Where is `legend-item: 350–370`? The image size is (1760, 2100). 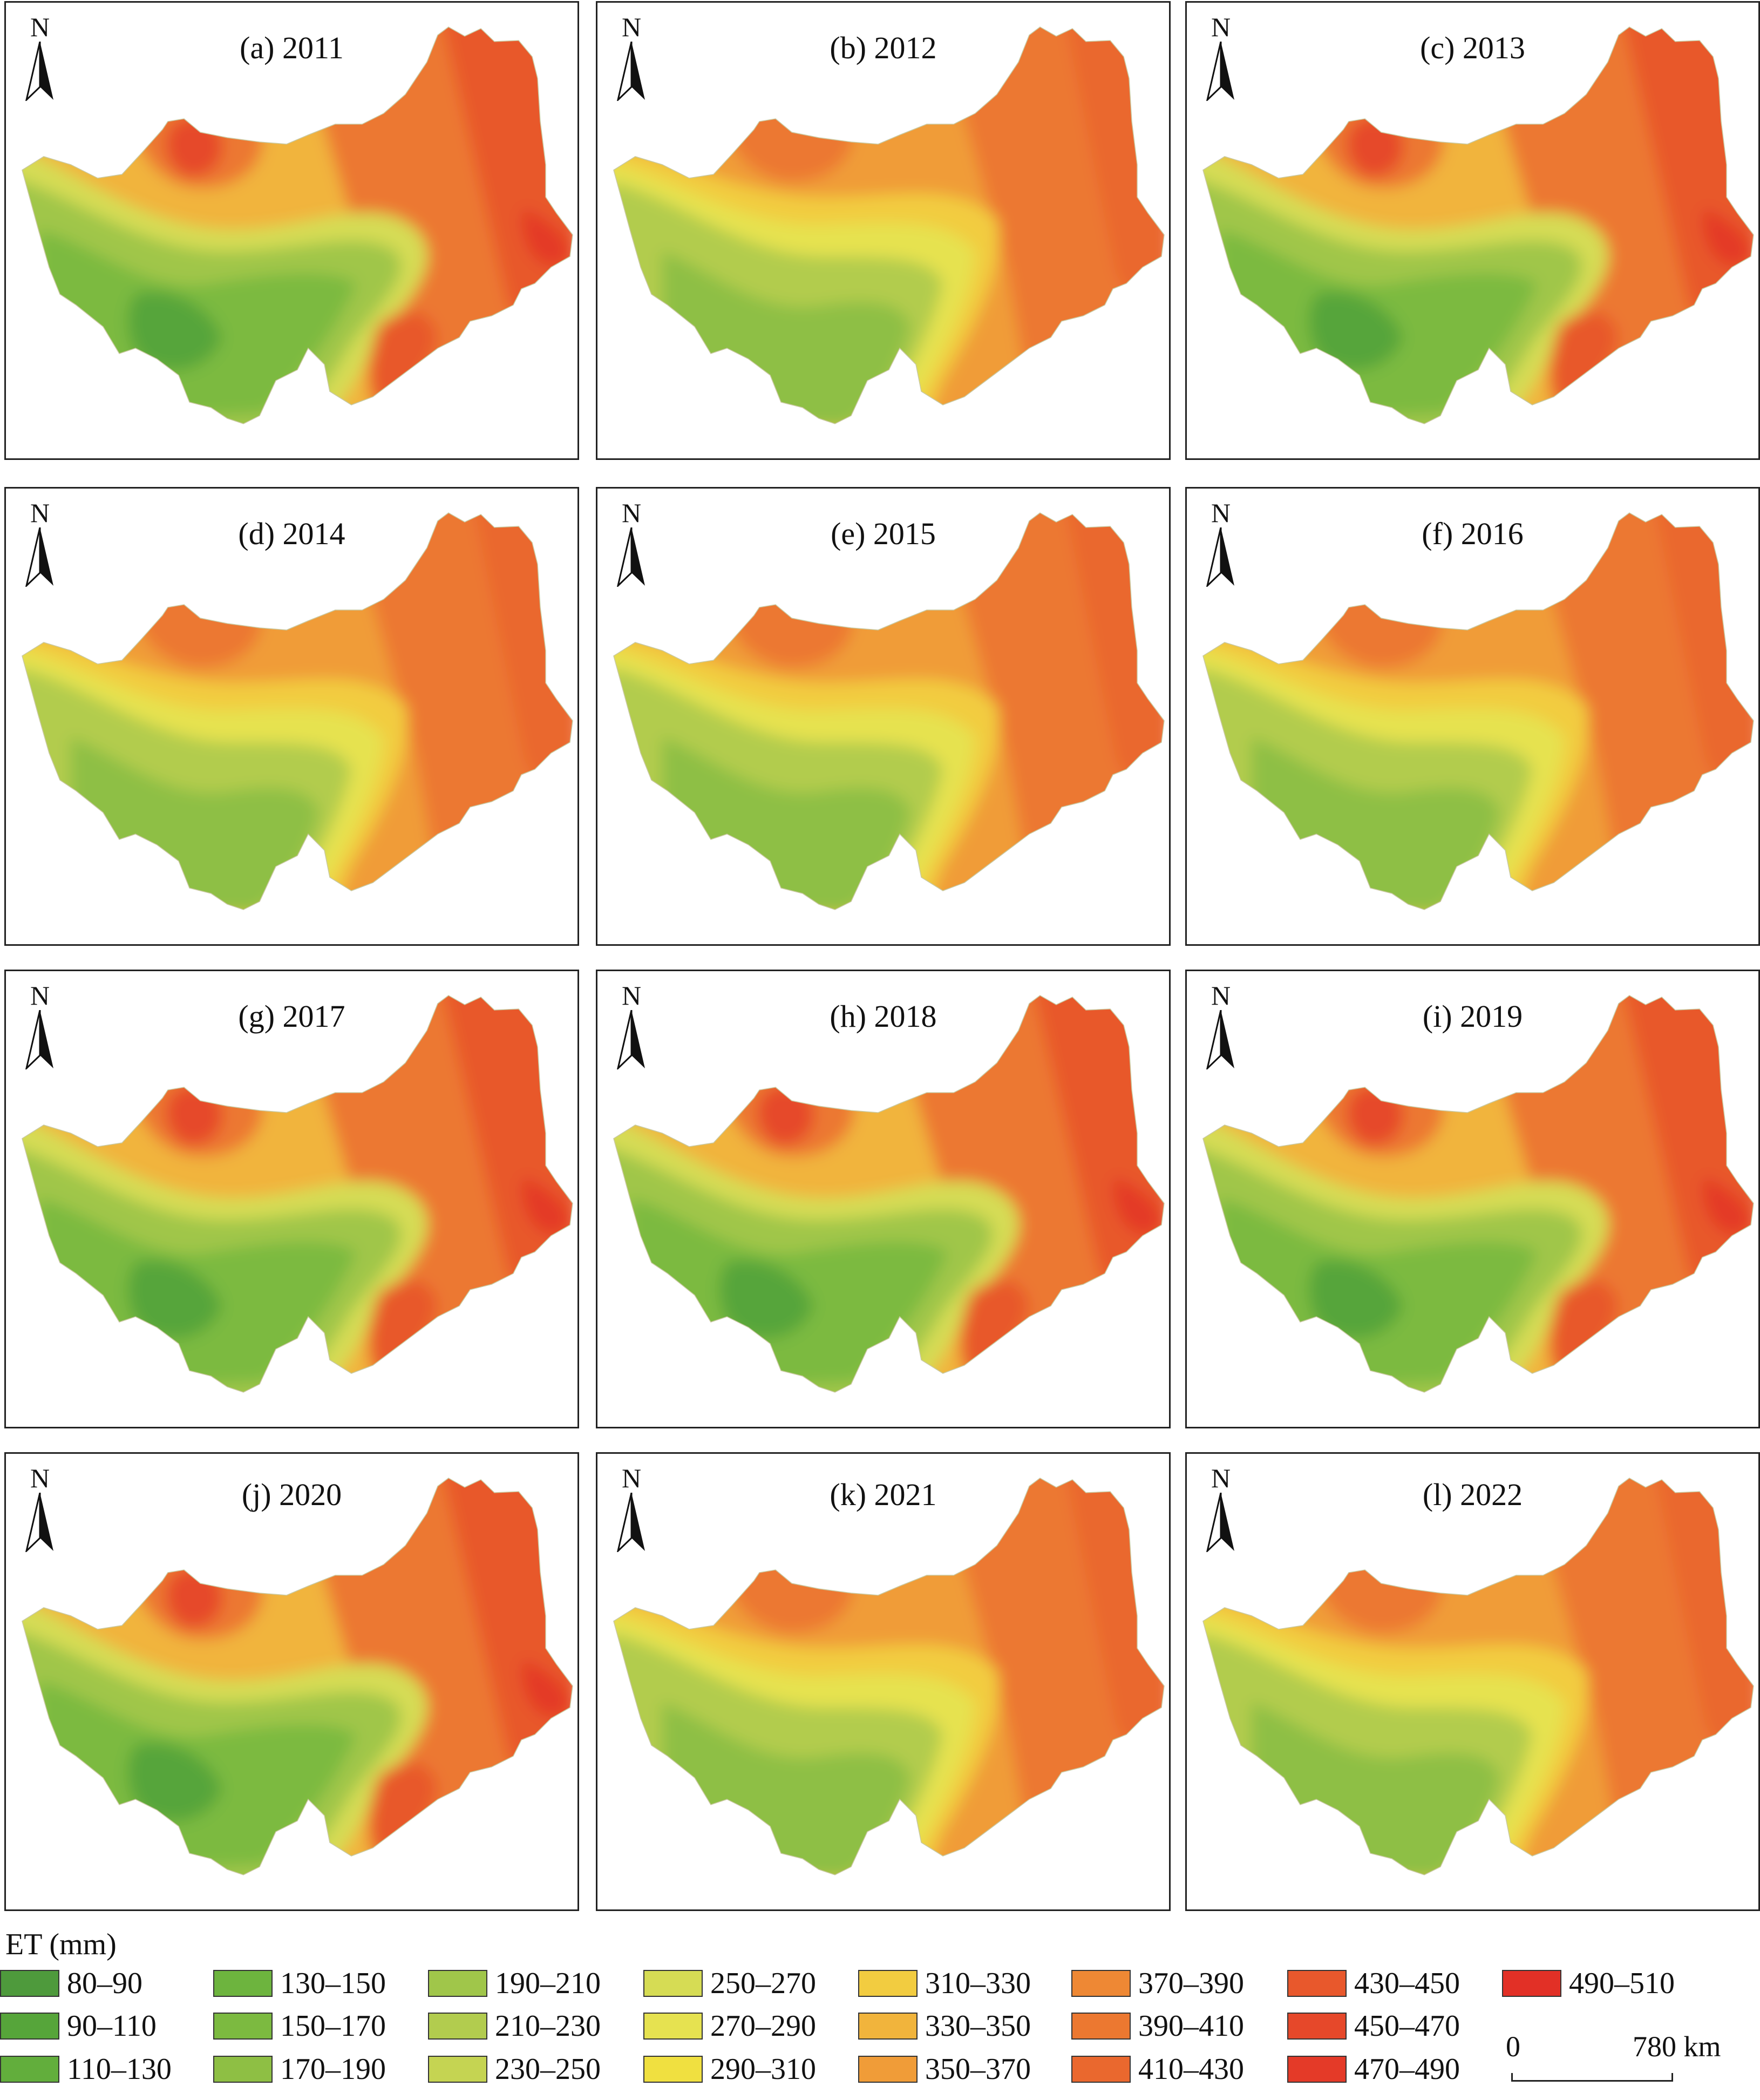 legend-item: 350–370 is located at coordinates (944, 2069).